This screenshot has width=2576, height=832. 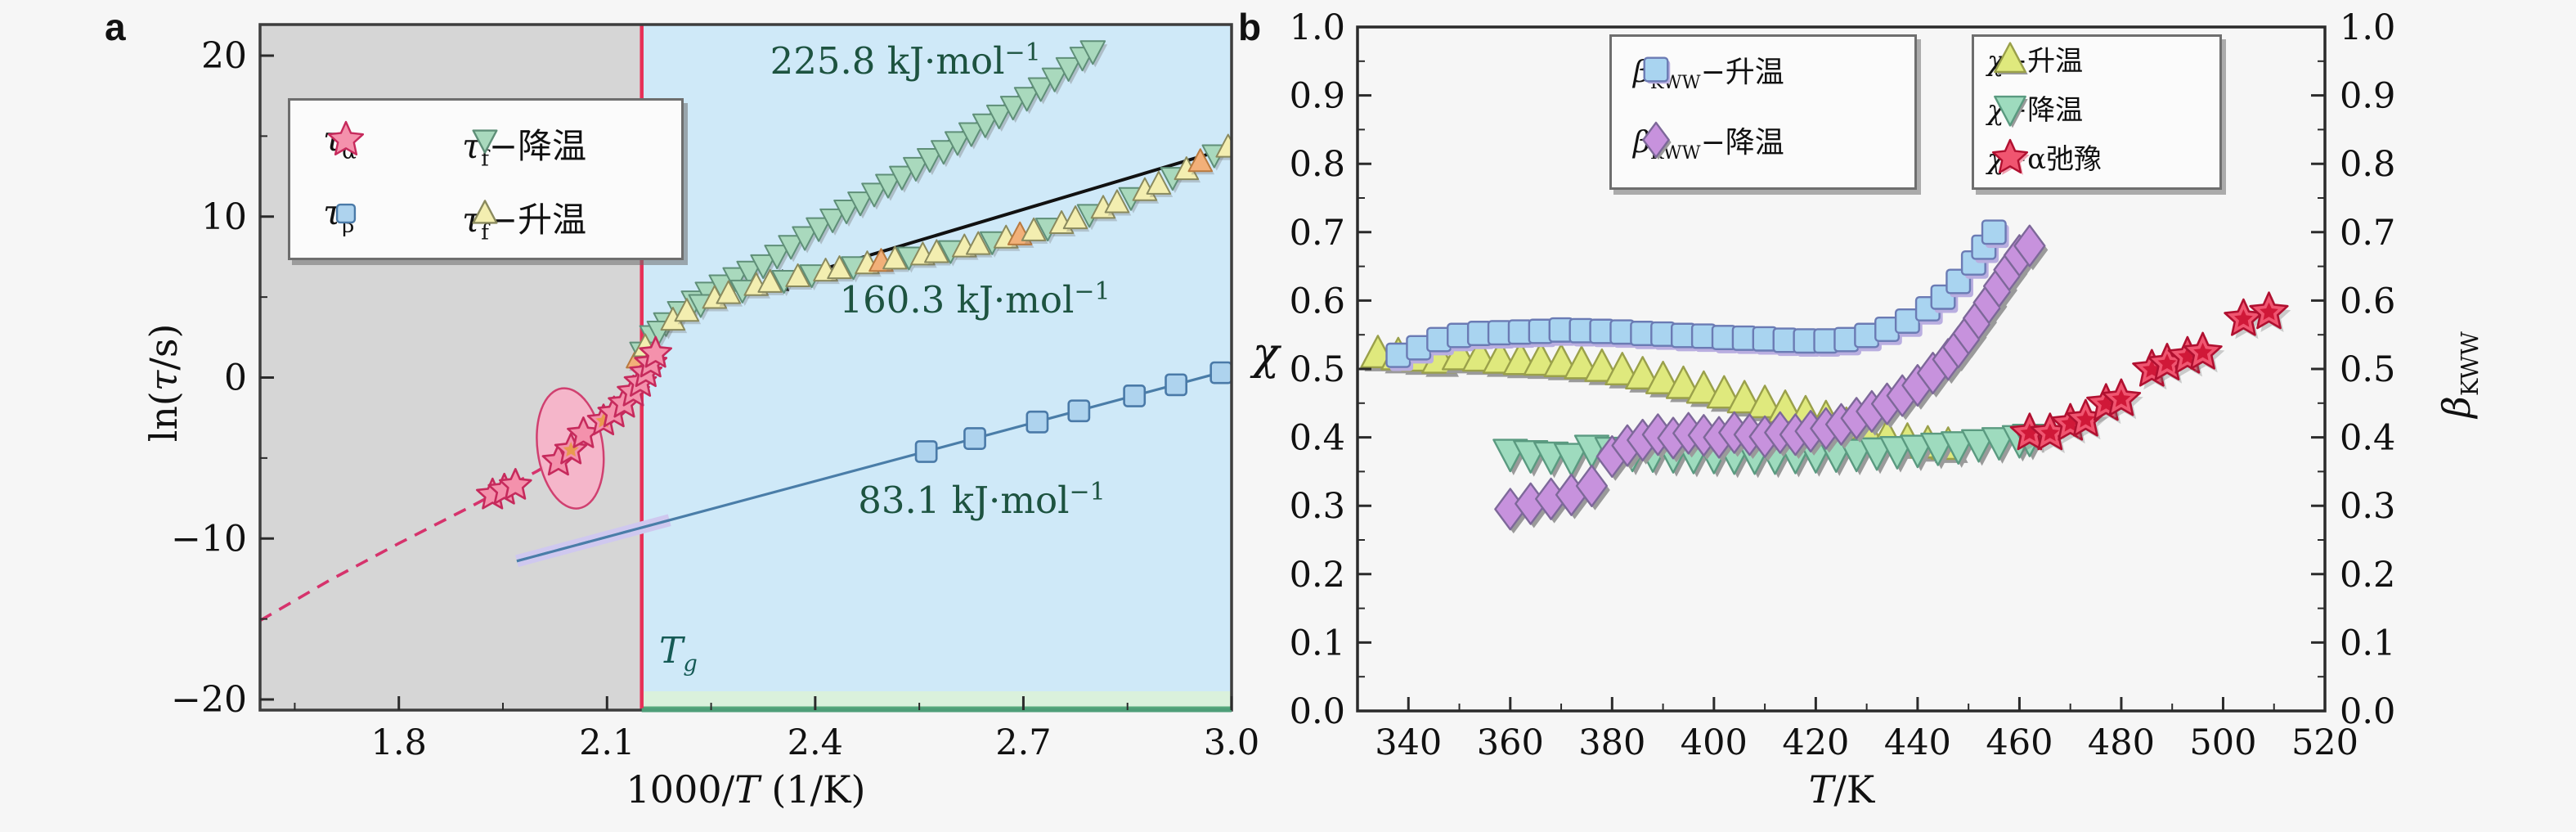 What do you see at coordinates (607, 742) in the screenshot?
I see `x-tick-label: 2.1` at bounding box center [607, 742].